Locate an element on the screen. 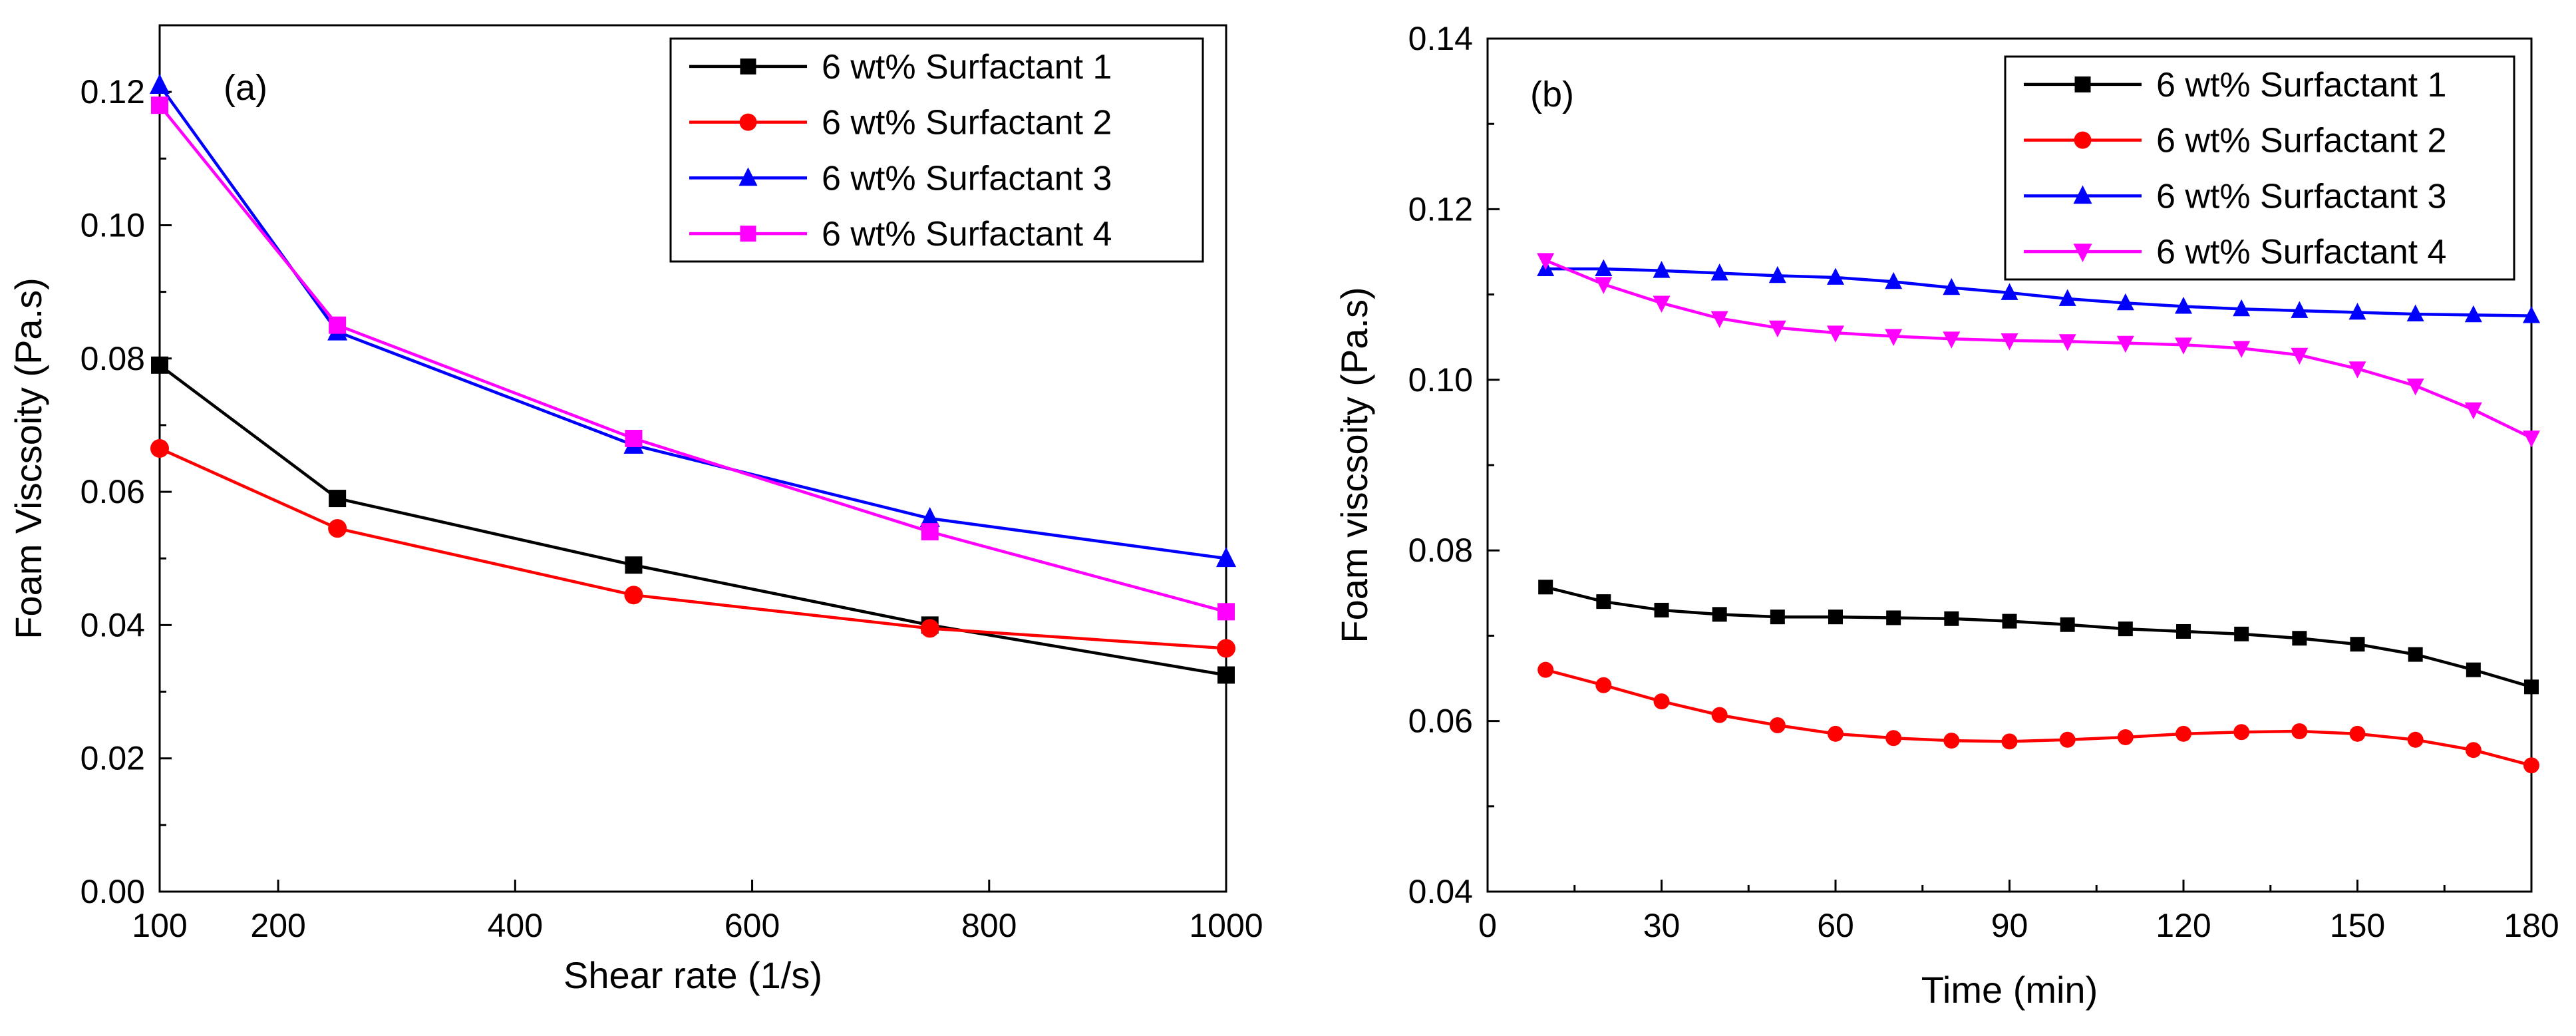 The image size is (2576, 1036). legend-entry: 6 wt% Surfactant 3 is located at coordinates (967, 178).